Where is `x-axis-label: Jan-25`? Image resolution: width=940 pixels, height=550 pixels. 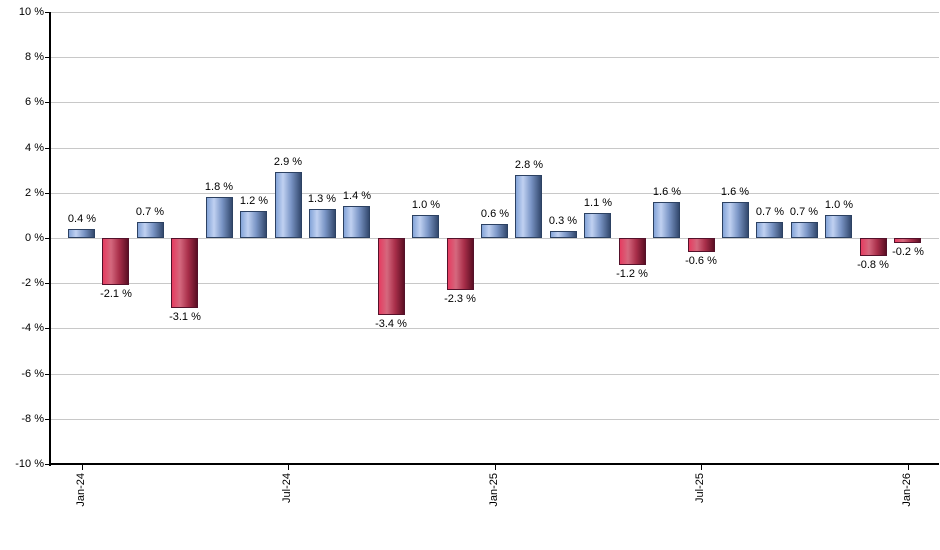 x-axis-label: Jan-25 is located at coordinates (494, 490).